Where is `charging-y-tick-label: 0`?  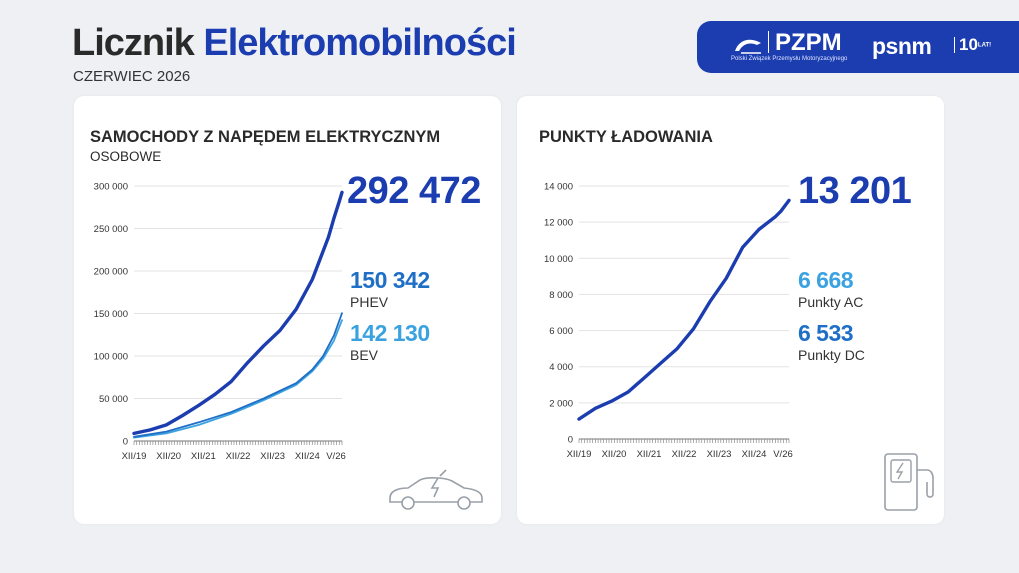 charging-y-tick-label: 0 is located at coordinates (570, 440).